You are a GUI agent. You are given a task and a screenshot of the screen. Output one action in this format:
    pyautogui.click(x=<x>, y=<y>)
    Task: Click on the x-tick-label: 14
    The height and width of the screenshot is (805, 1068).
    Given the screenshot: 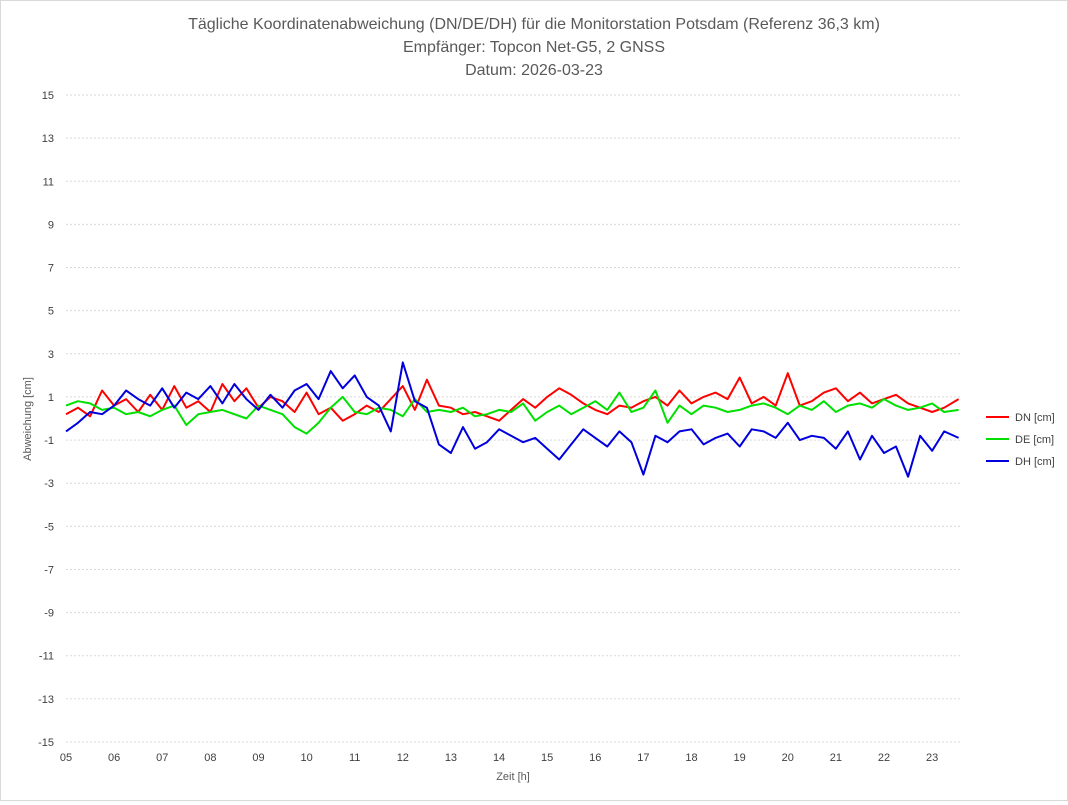 What is the action you would take?
    pyautogui.click(x=499, y=758)
    